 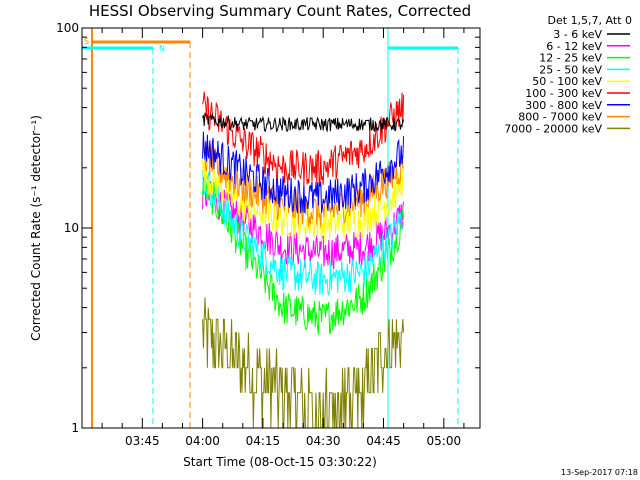 I want to click on legend-header: Det 1,5,7, Att 0, so click(x=590, y=20).